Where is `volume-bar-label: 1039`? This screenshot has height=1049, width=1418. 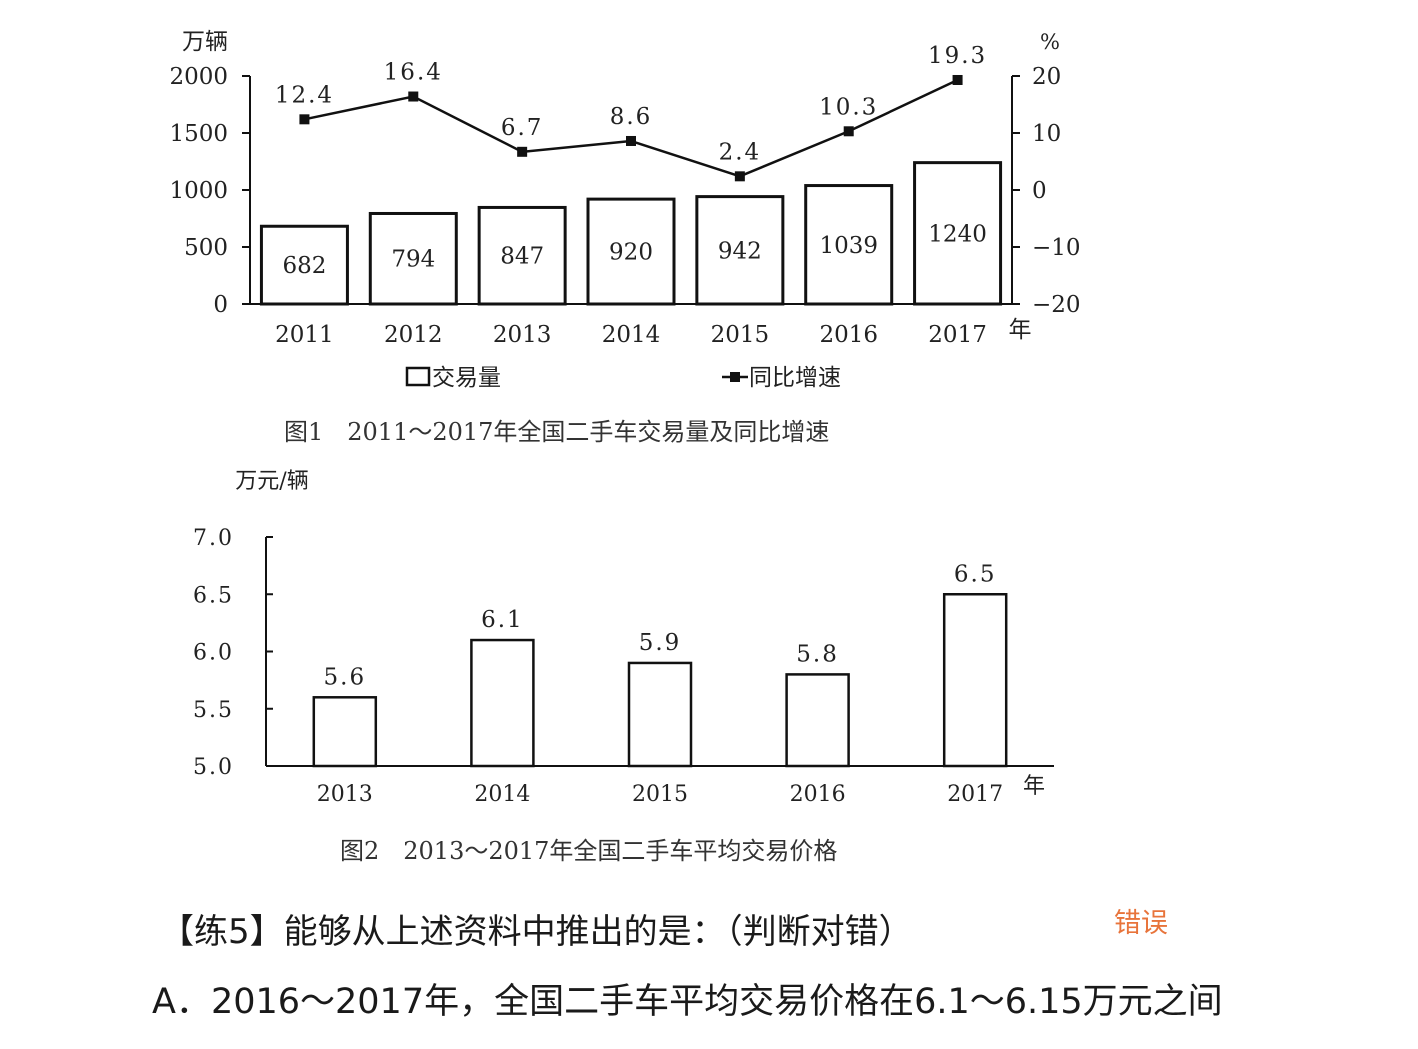 volume-bar-label: 1039 is located at coordinates (848, 246).